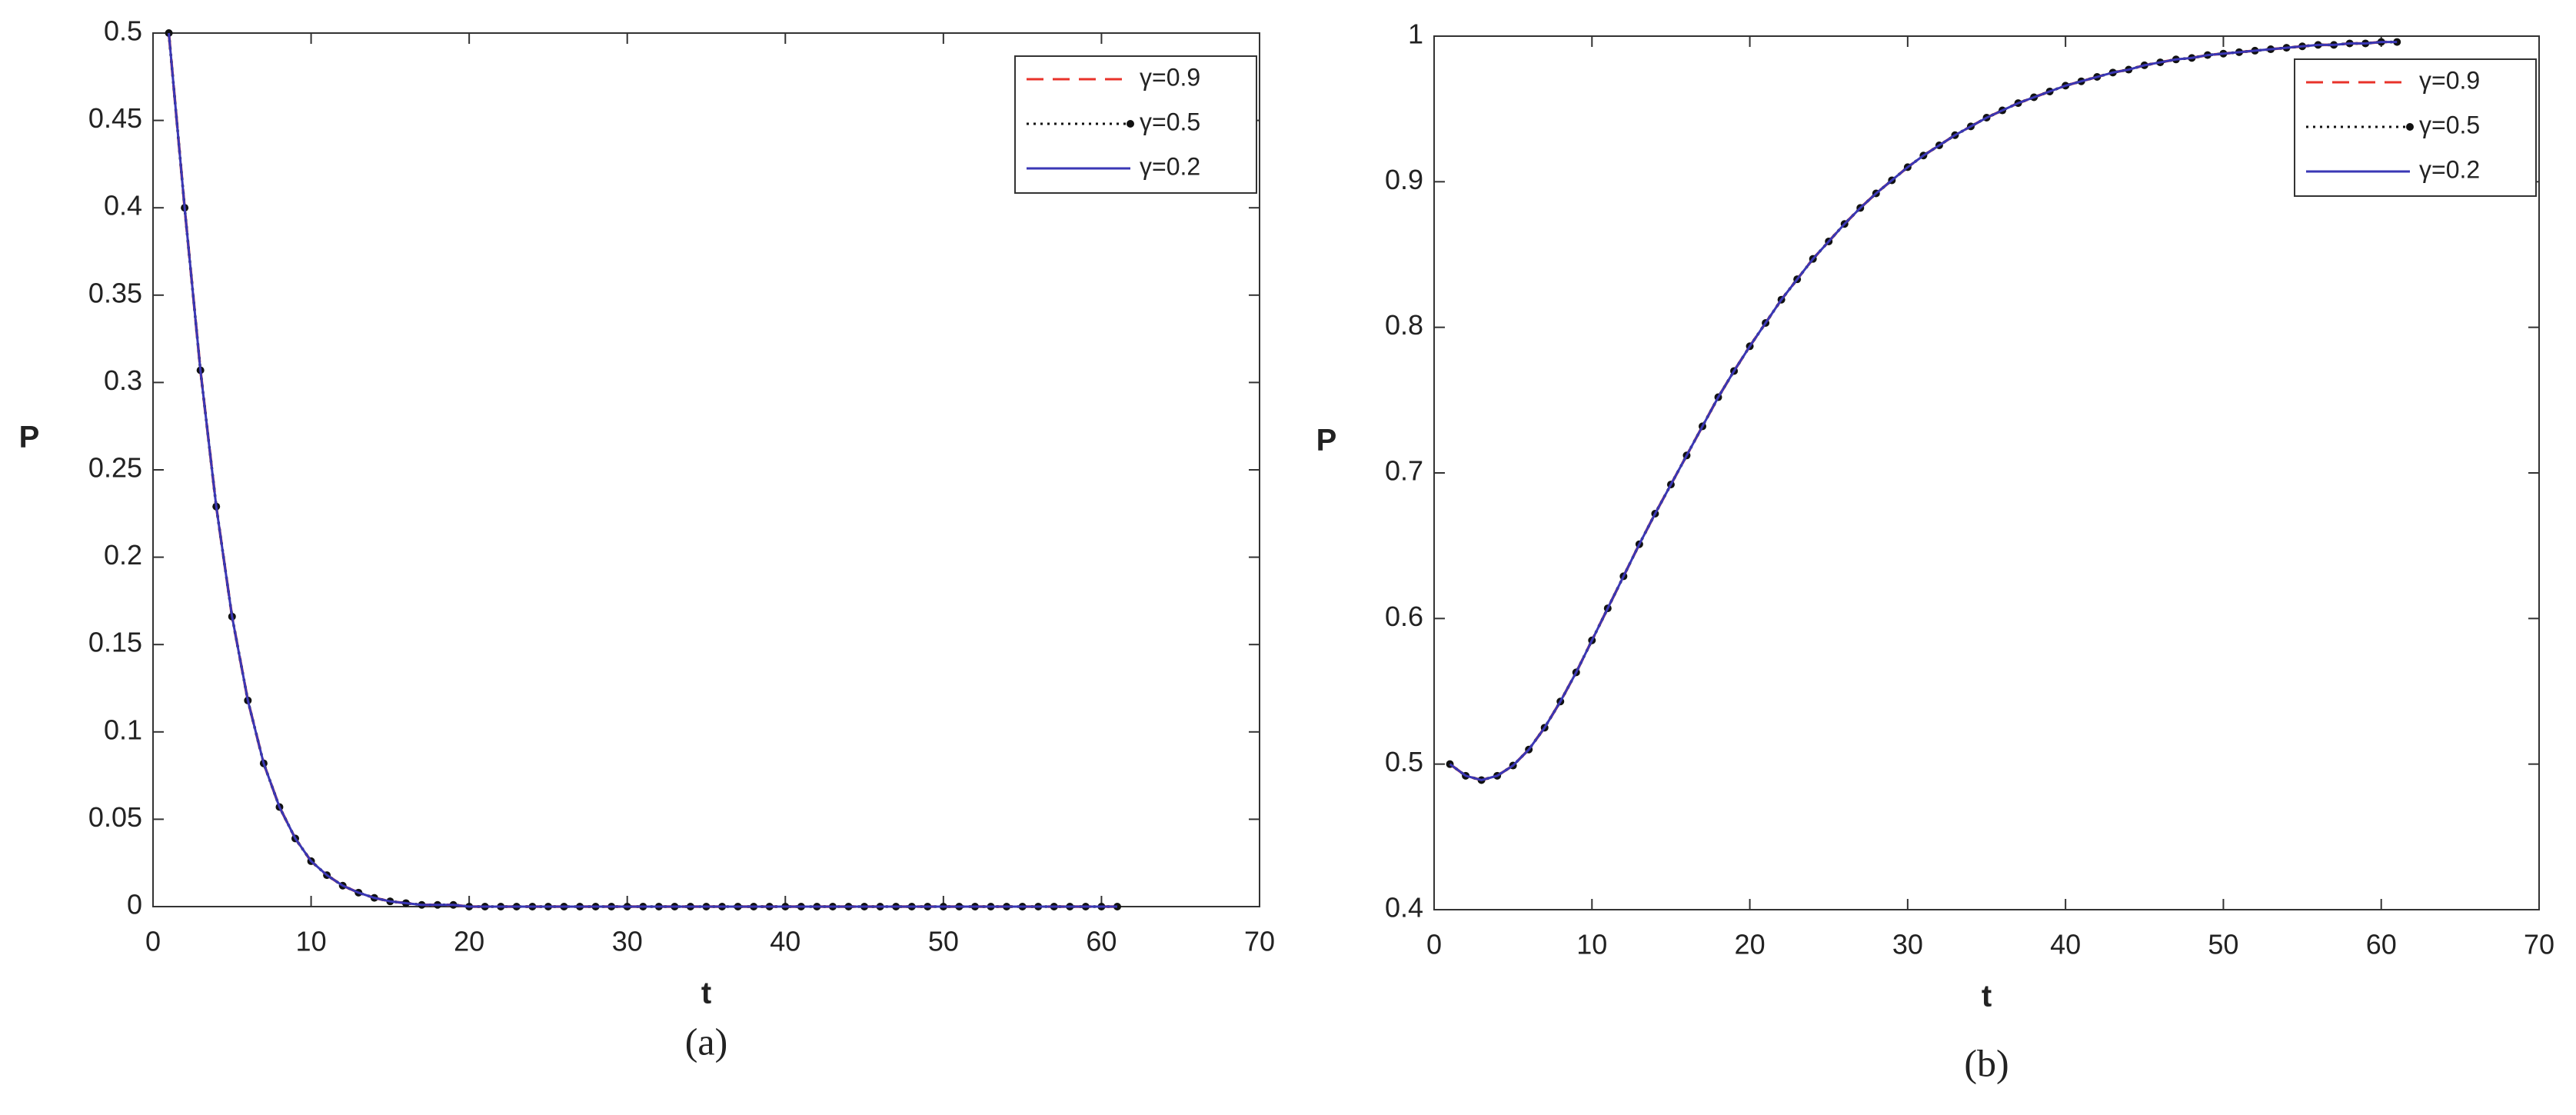 This screenshot has width=2576, height=1115. Describe the element at coordinates (115, 118) in the screenshot. I see `y-tick-label: 0.45` at that location.